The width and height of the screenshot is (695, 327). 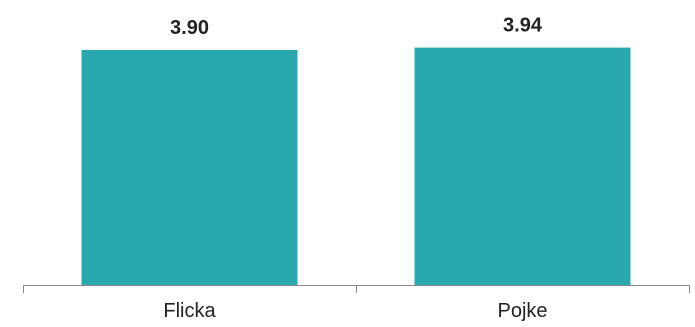 What do you see at coordinates (189, 28) in the screenshot?
I see `data-label-flicka: 3.90` at bounding box center [189, 28].